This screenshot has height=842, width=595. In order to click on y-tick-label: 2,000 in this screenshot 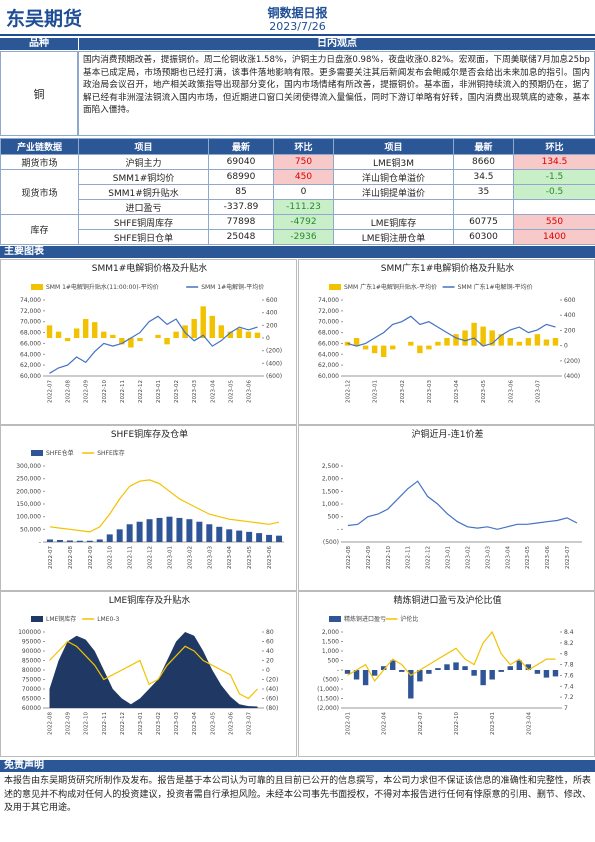, I will do `click(330, 479)`.